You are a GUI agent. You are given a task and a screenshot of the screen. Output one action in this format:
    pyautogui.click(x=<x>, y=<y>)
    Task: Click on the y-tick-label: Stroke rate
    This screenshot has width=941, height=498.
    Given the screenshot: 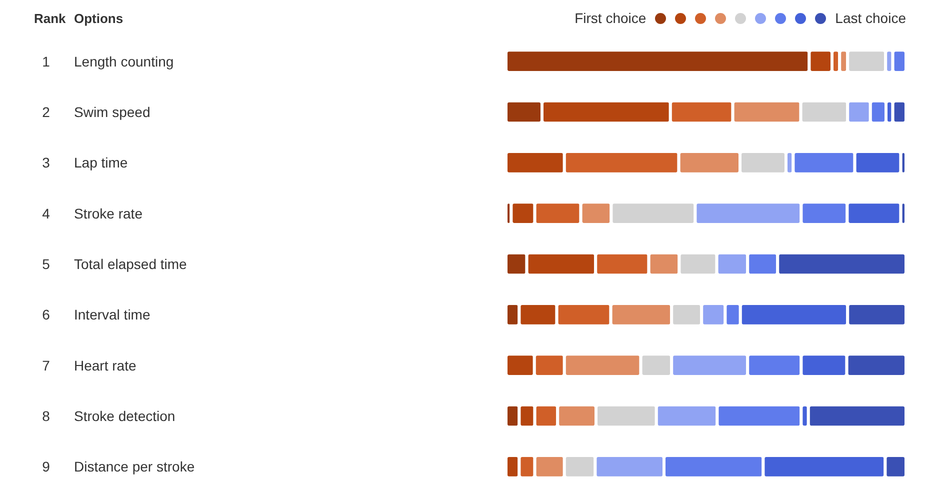 What is the action you would take?
    pyautogui.click(x=108, y=213)
    